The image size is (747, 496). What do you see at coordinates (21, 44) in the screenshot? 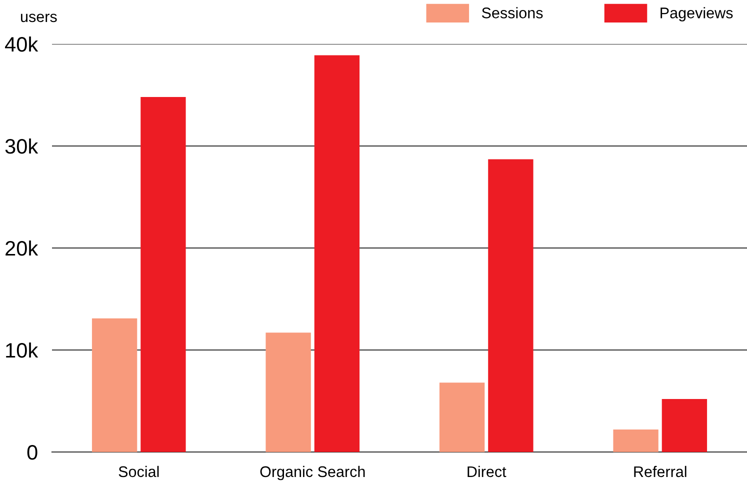
I see `y-tick-label: 40k` at bounding box center [21, 44].